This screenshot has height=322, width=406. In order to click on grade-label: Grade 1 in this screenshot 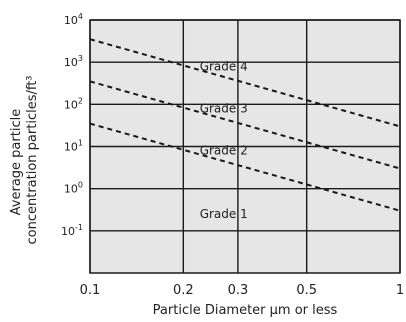, I will do `click(224, 214)`.